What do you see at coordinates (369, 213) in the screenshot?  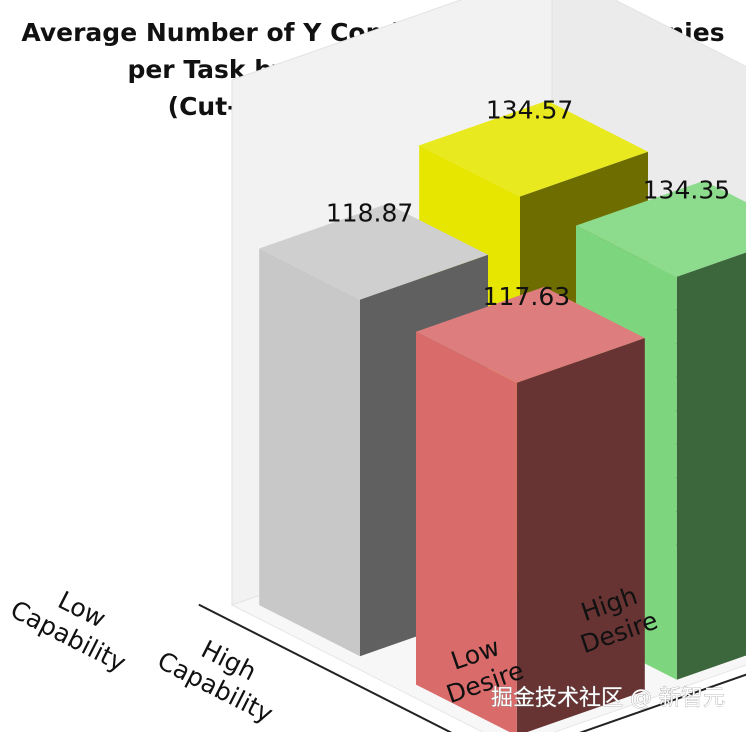 I see `value-label: 118.87` at bounding box center [369, 213].